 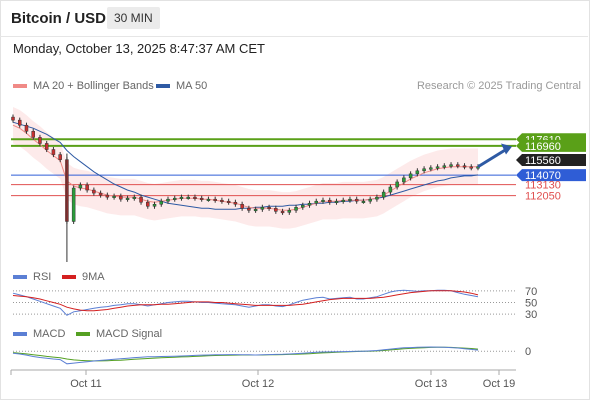 I want to click on rsi-level-label-0: 70, so click(x=531, y=292).